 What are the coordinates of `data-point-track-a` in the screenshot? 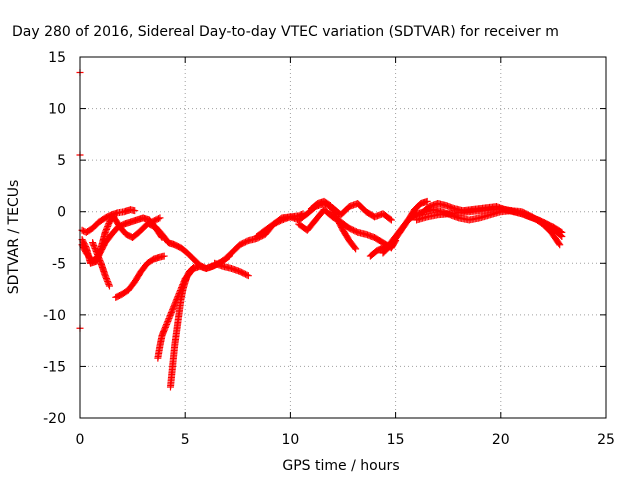 It's located at (135, 211).